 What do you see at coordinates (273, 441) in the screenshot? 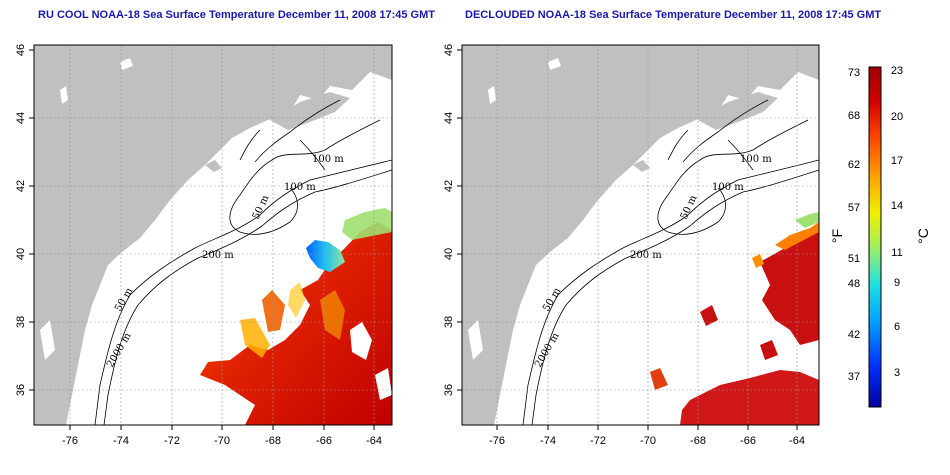
I see `left-lon-tick-label: -68` at bounding box center [273, 441].